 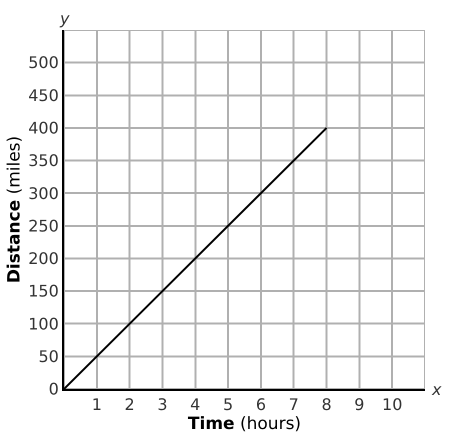 I want to click on y-tick-label: 450, so click(x=43, y=95).